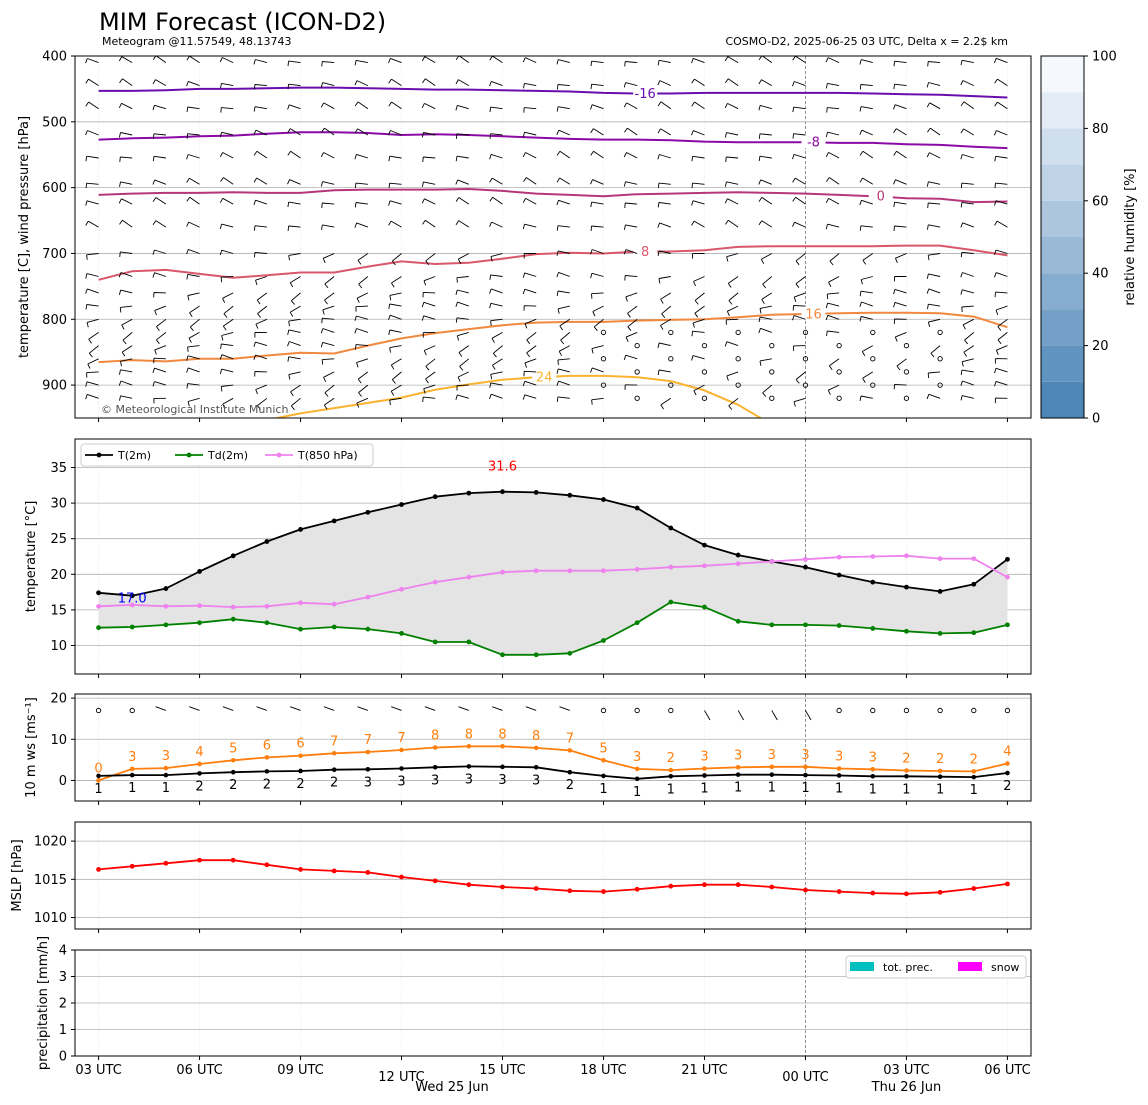 The width and height of the screenshot is (1148, 1105). Describe the element at coordinates (327, 455) in the screenshot. I see `t850-series-legend-label: T(850 hPa)` at that location.